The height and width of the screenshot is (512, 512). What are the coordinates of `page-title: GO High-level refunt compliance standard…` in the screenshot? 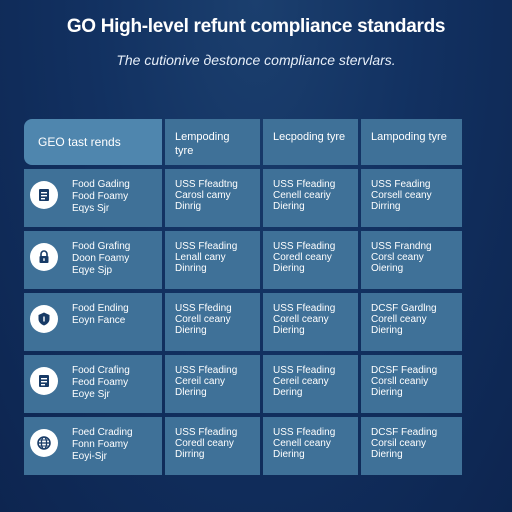 It's located at (256, 26).